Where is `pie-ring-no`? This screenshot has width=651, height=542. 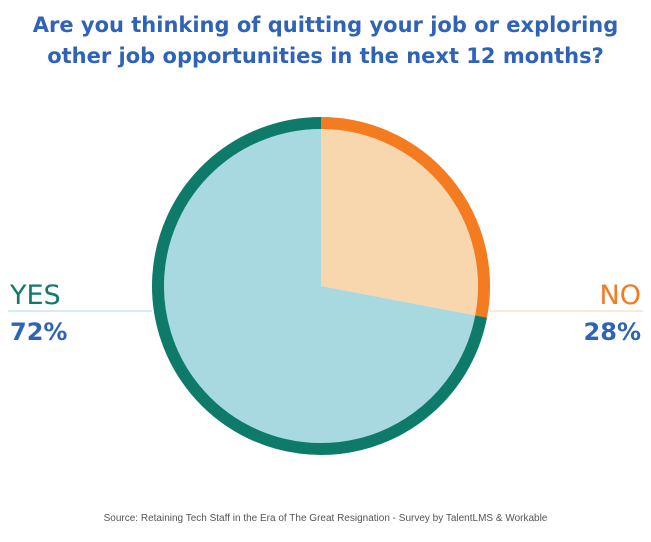
pie-ring-no is located at coordinates (405, 217).